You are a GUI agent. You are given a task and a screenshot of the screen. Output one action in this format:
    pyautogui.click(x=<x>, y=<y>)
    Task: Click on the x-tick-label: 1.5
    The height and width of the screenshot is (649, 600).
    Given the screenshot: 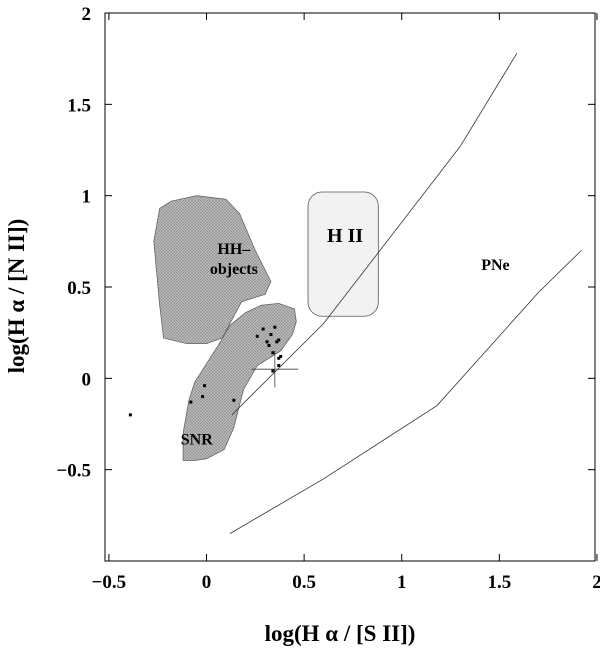 What is the action you would take?
    pyautogui.click(x=499, y=582)
    